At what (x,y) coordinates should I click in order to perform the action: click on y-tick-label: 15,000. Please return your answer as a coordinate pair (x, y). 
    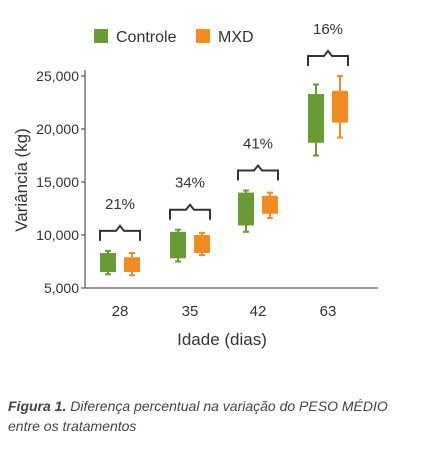
    Looking at the image, I should click on (57, 182).